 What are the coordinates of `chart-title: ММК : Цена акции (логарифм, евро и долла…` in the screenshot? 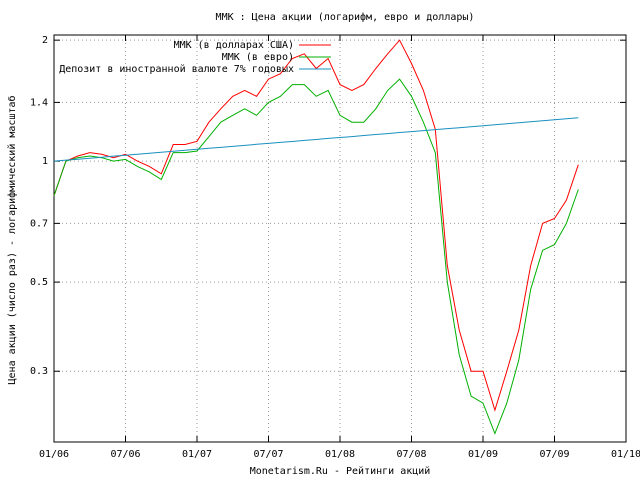 It's located at (345, 17).